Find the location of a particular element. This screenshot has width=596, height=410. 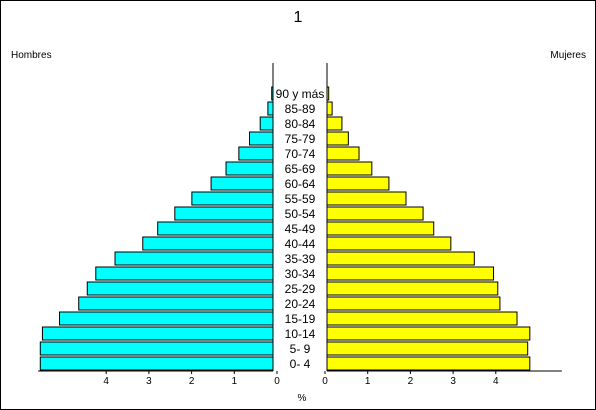

chart-title: 1 is located at coordinates (298, 17).